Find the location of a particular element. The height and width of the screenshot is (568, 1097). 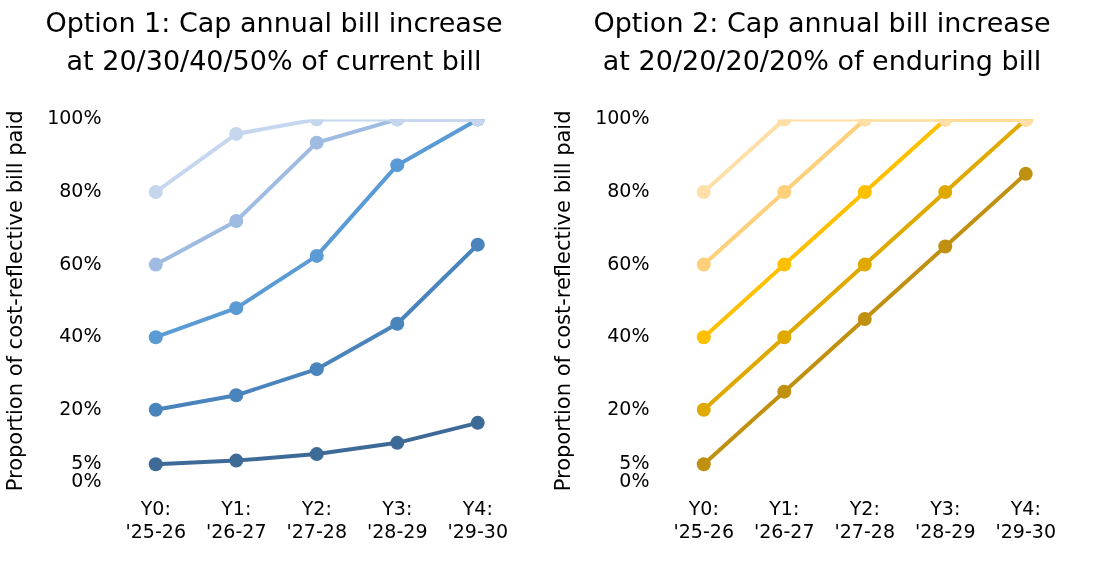

chart-title: Option 2: Cap annual bill increase at 20/20/20/20% of enduring bill is located at coordinates (822, 42).